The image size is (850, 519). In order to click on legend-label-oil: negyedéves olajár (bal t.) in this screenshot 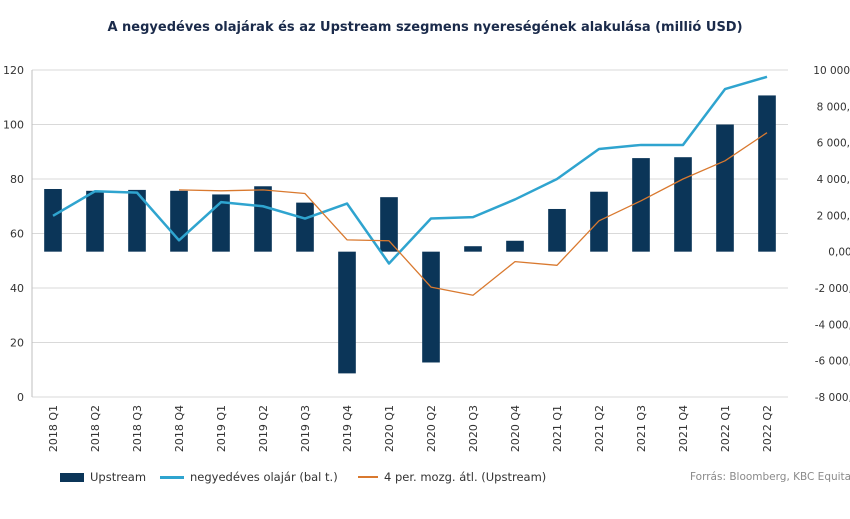, I will do `click(264, 477)`.